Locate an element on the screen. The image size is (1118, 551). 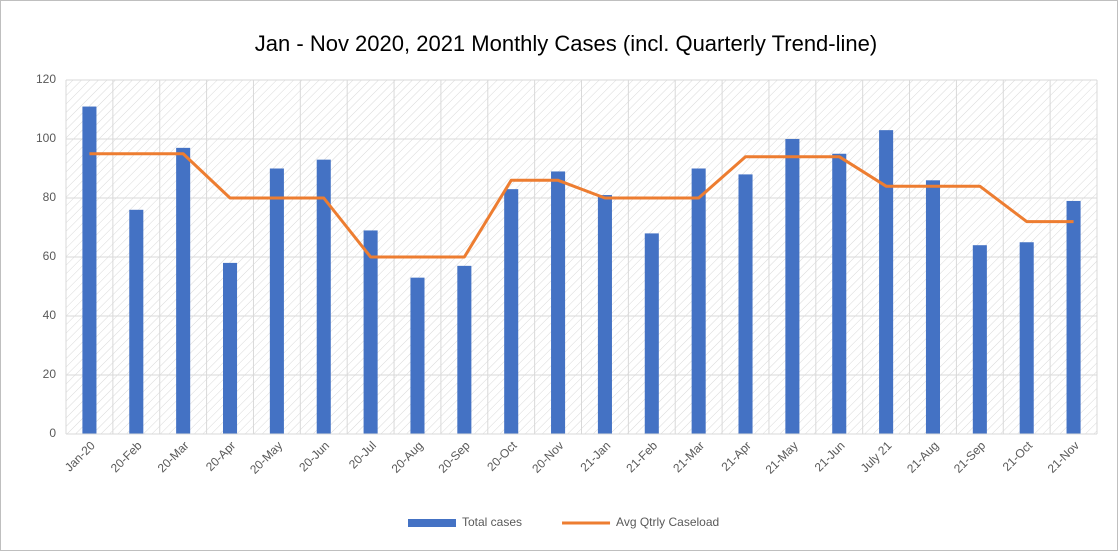
legend-label: Total cases is located at coordinates (492, 522).